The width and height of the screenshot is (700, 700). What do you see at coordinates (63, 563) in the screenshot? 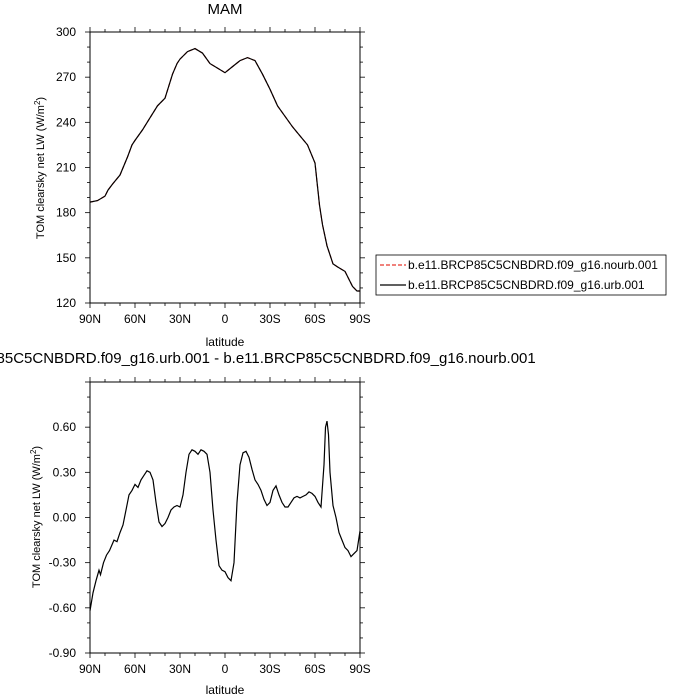
I see `bottom-y-tick-label: -0.30` at bounding box center [63, 563].